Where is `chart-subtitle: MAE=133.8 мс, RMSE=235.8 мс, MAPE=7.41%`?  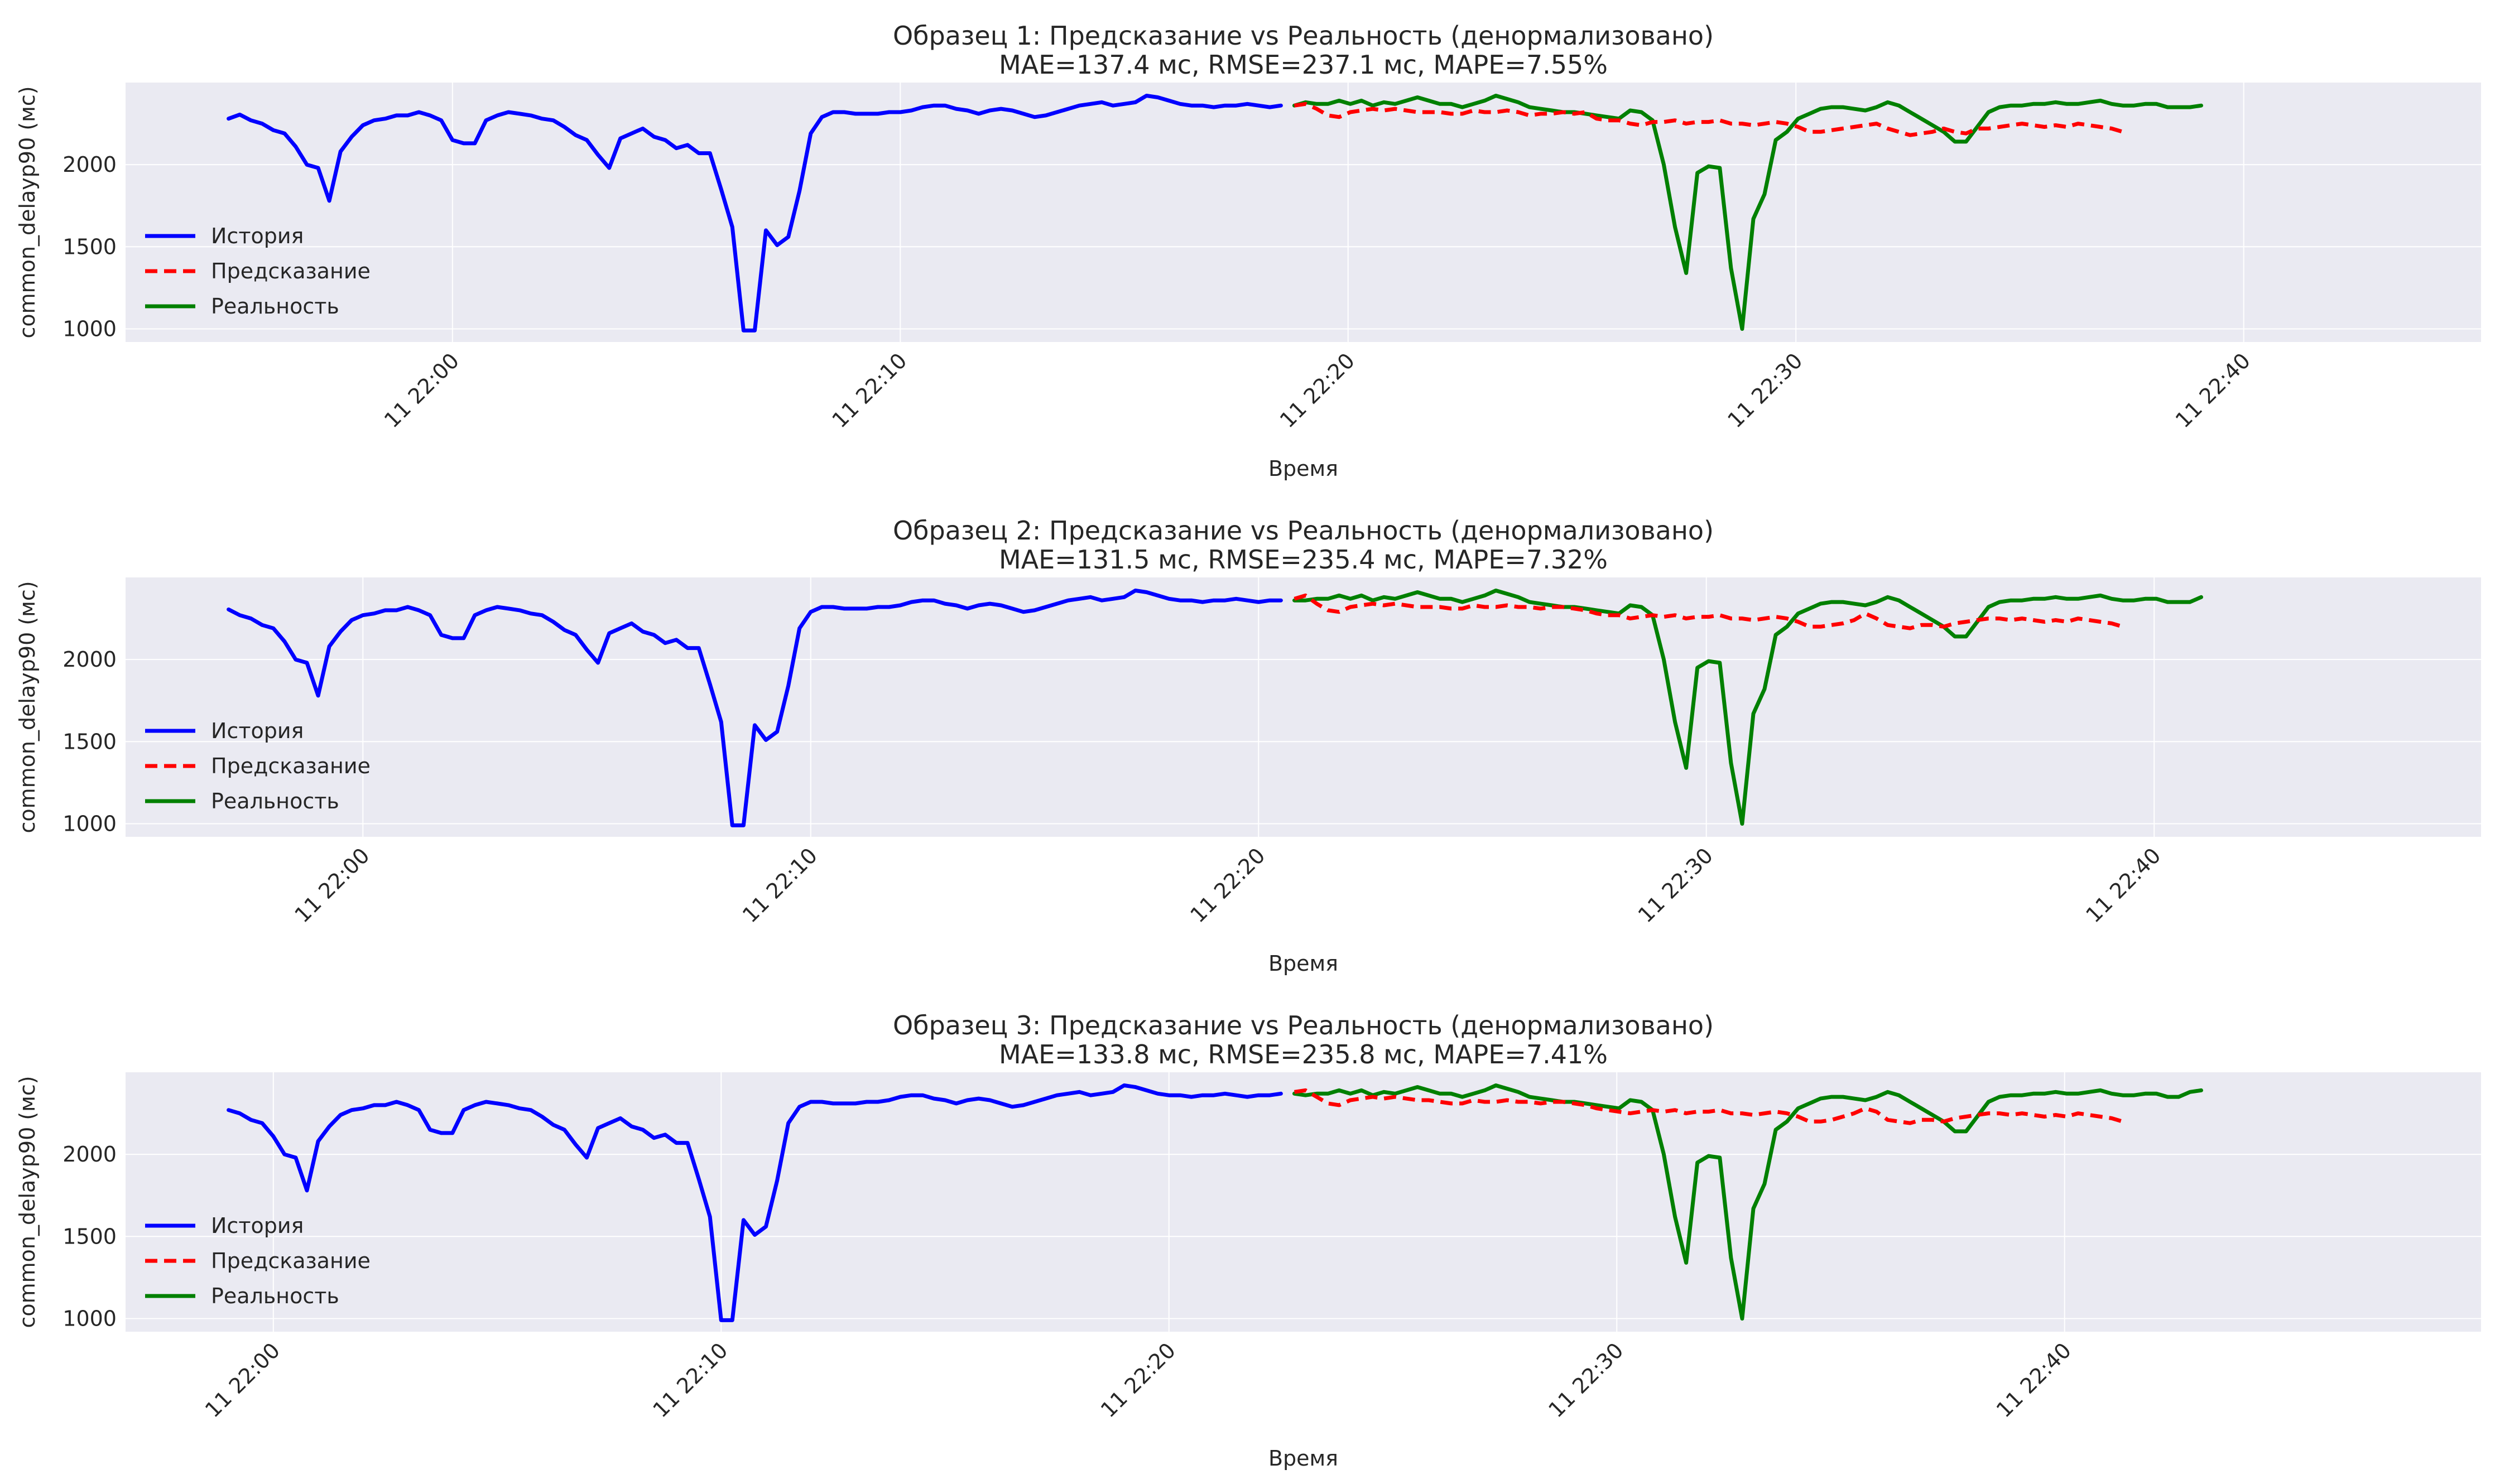
chart-subtitle: MAE=133.8 мс, RMSE=235.8 мс, MAPE=7.41% is located at coordinates (1303, 1054).